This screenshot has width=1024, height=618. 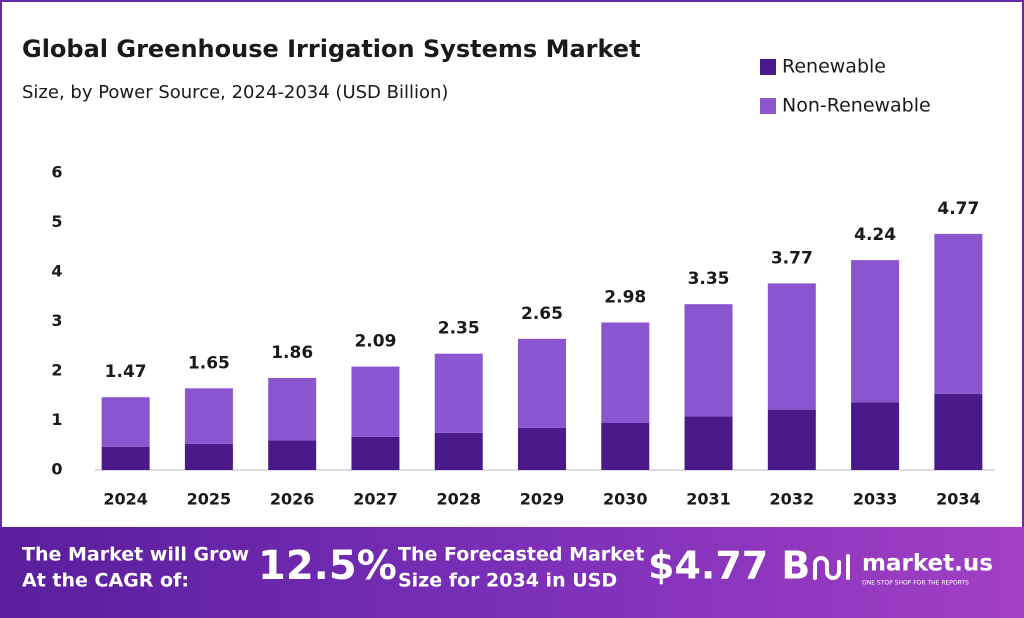 What do you see at coordinates (56, 320) in the screenshot?
I see `y-tick-label: 3` at bounding box center [56, 320].